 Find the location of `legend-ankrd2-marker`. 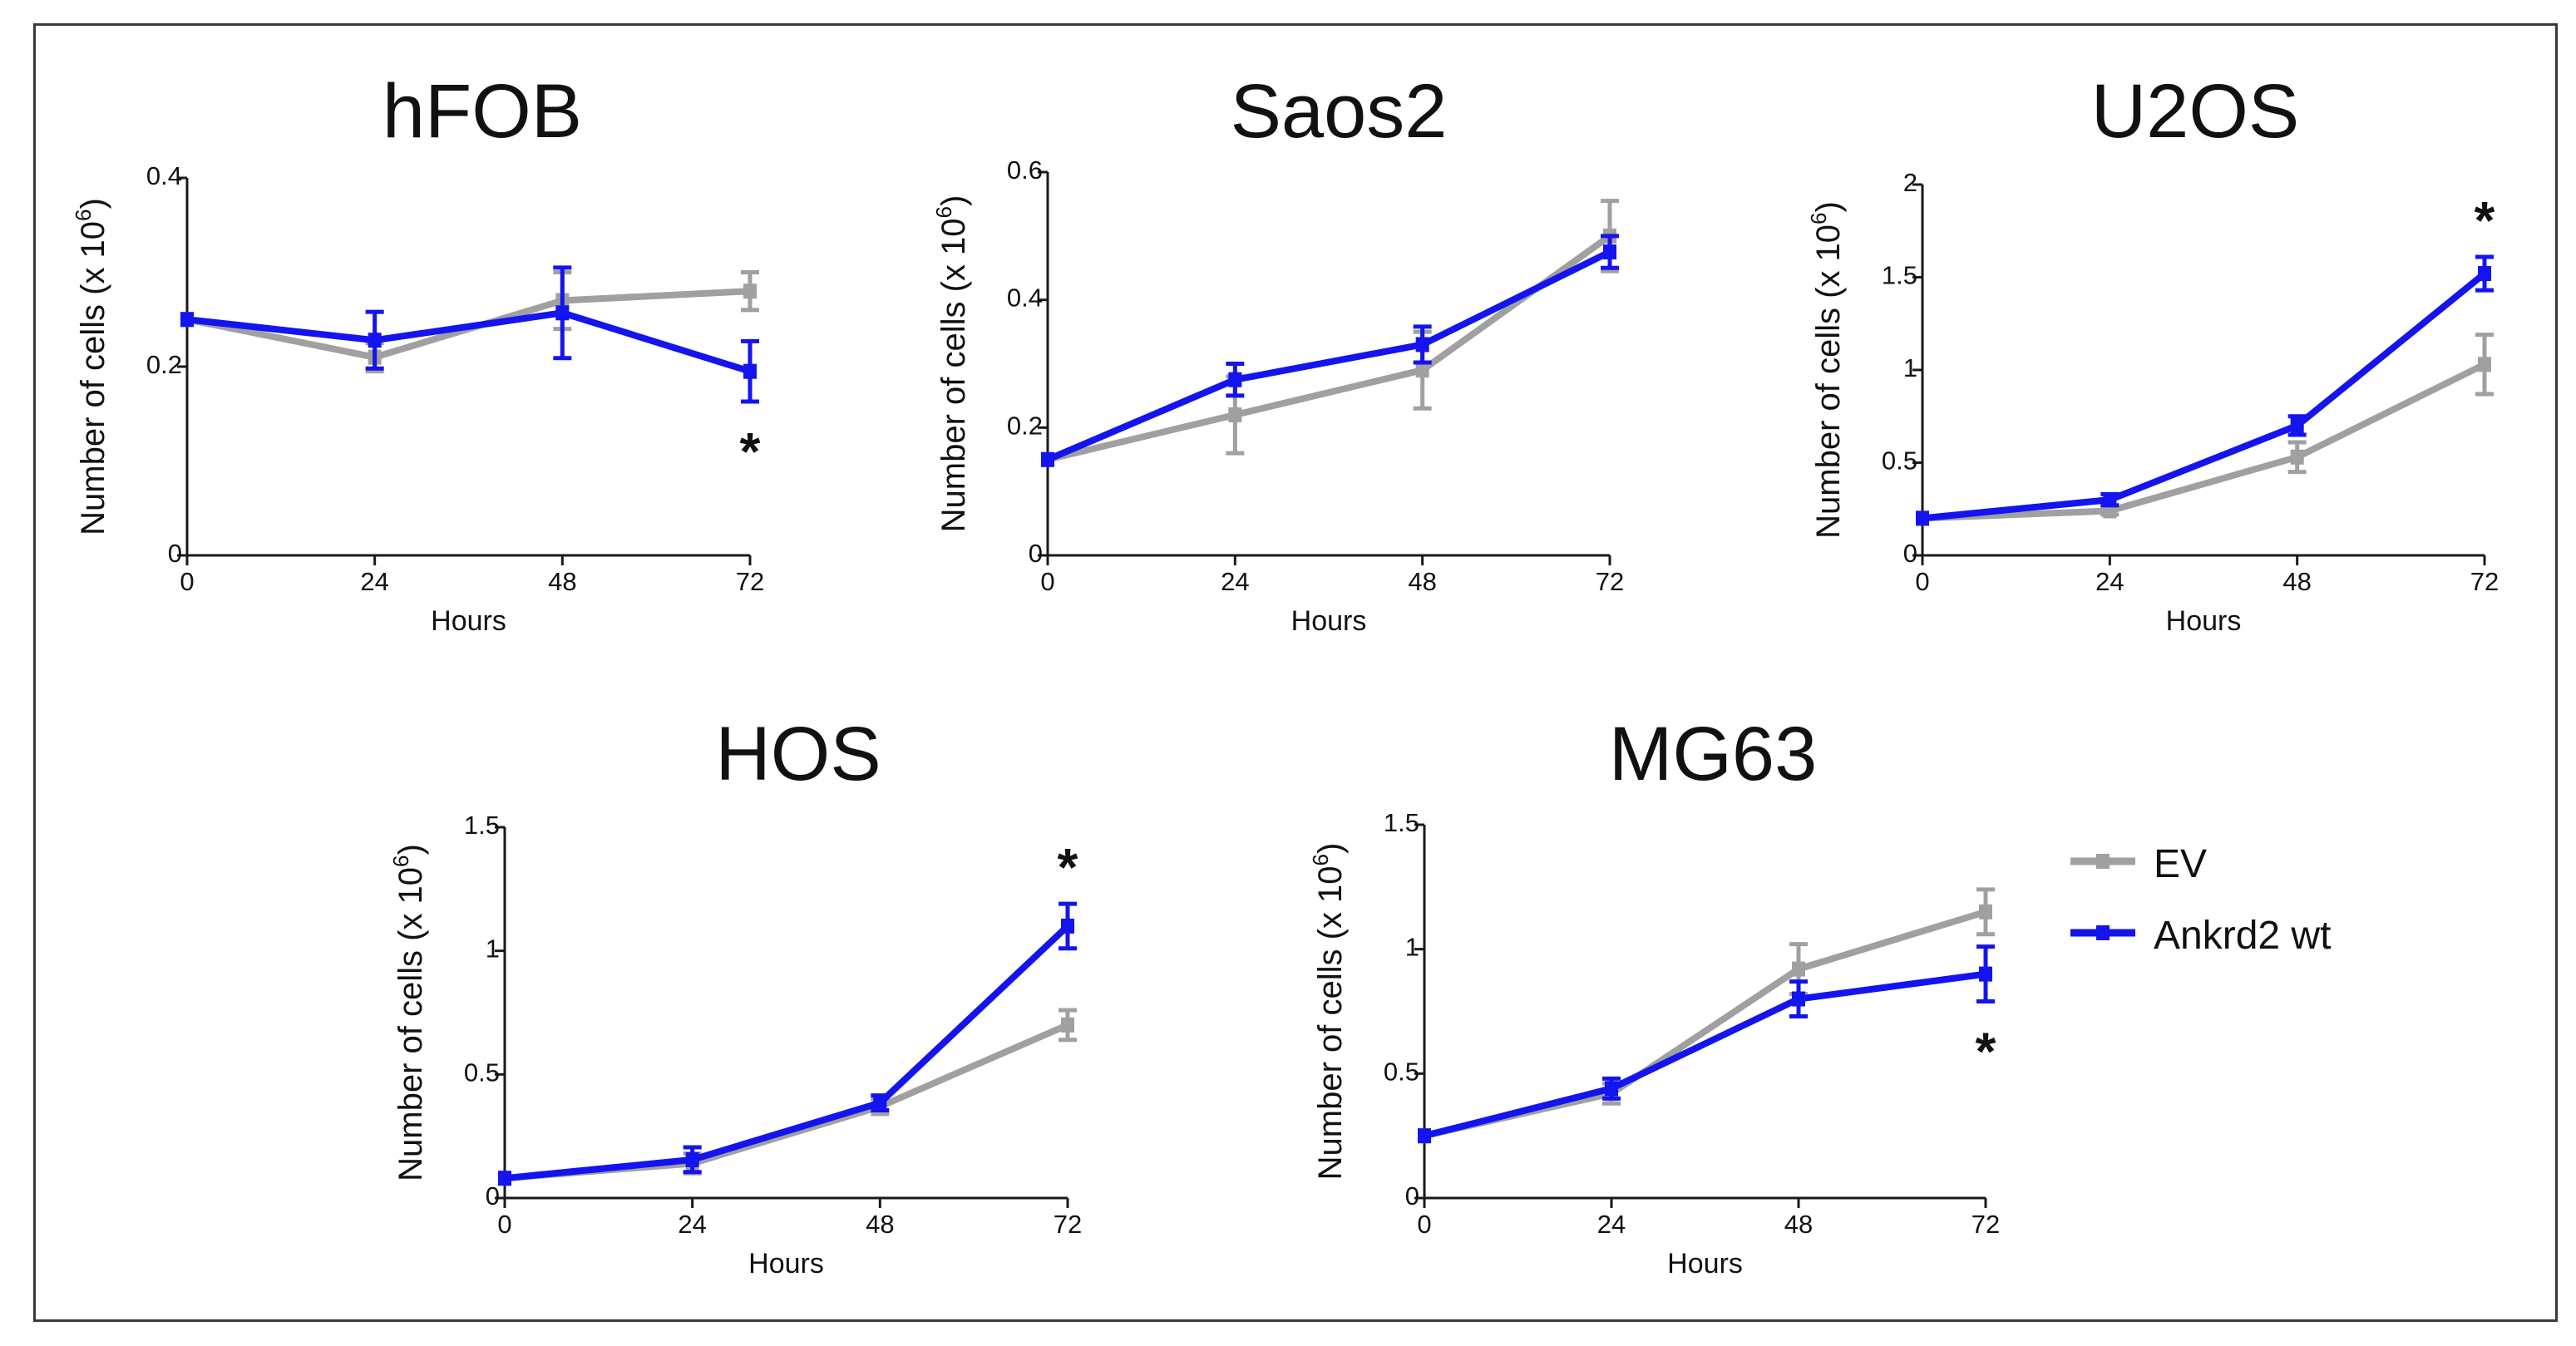

legend-ankrd2-marker is located at coordinates (2103, 933).